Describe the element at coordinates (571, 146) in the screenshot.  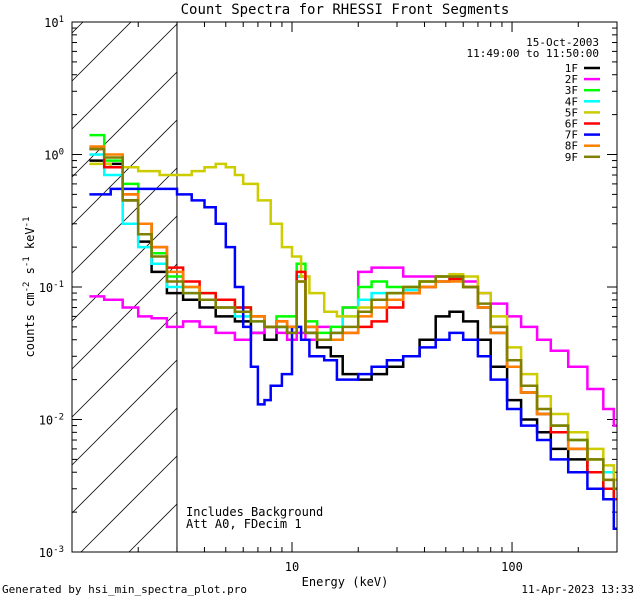
I see `legend-label-8f: 8F` at that location.